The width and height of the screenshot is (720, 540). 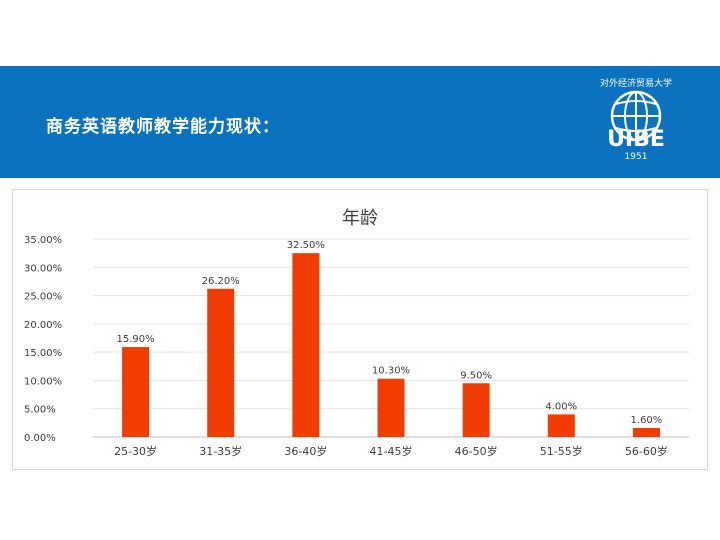 What do you see at coordinates (305, 451) in the screenshot?
I see `x-tick-label: 36-40岁` at bounding box center [305, 451].